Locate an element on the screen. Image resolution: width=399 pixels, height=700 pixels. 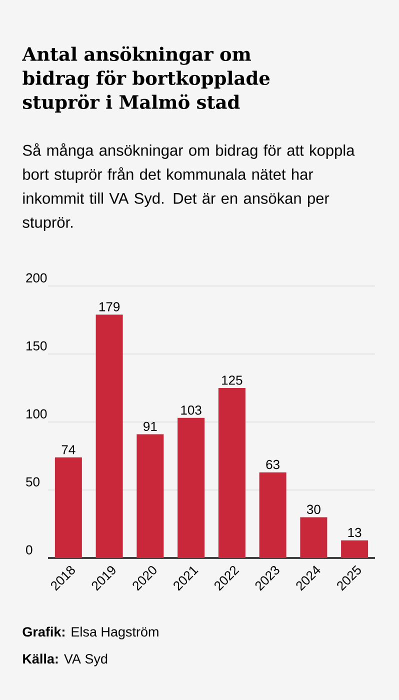
data-label: 179 is located at coordinates (109, 307).